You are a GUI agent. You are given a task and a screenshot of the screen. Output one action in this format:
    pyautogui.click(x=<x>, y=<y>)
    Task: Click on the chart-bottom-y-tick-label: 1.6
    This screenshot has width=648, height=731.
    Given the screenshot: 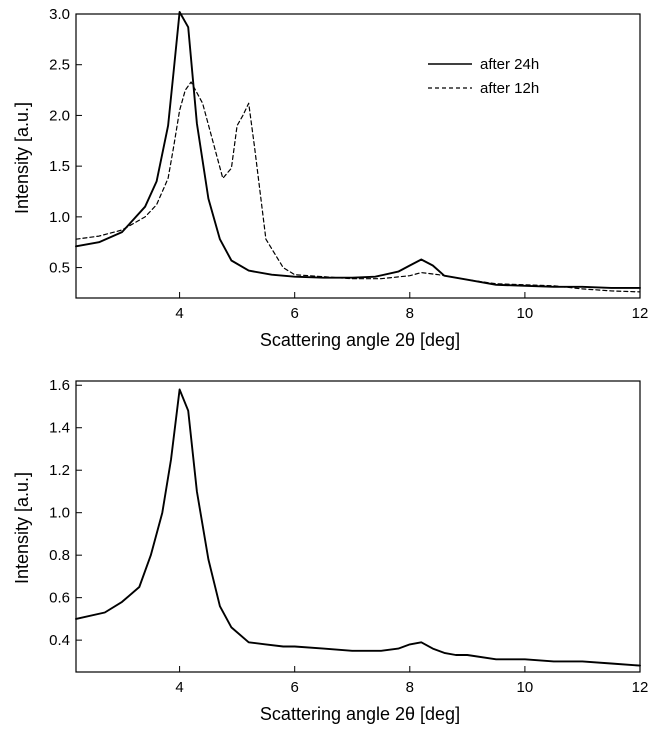 What is the action you would take?
    pyautogui.click(x=59, y=385)
    